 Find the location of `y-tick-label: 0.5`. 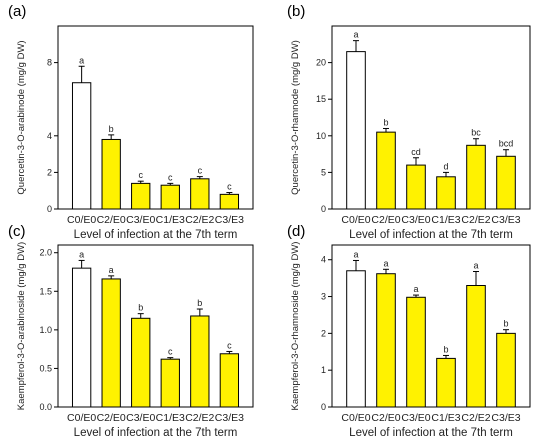

y-tick-label: 0.5 is located at coordinates (45, 368).